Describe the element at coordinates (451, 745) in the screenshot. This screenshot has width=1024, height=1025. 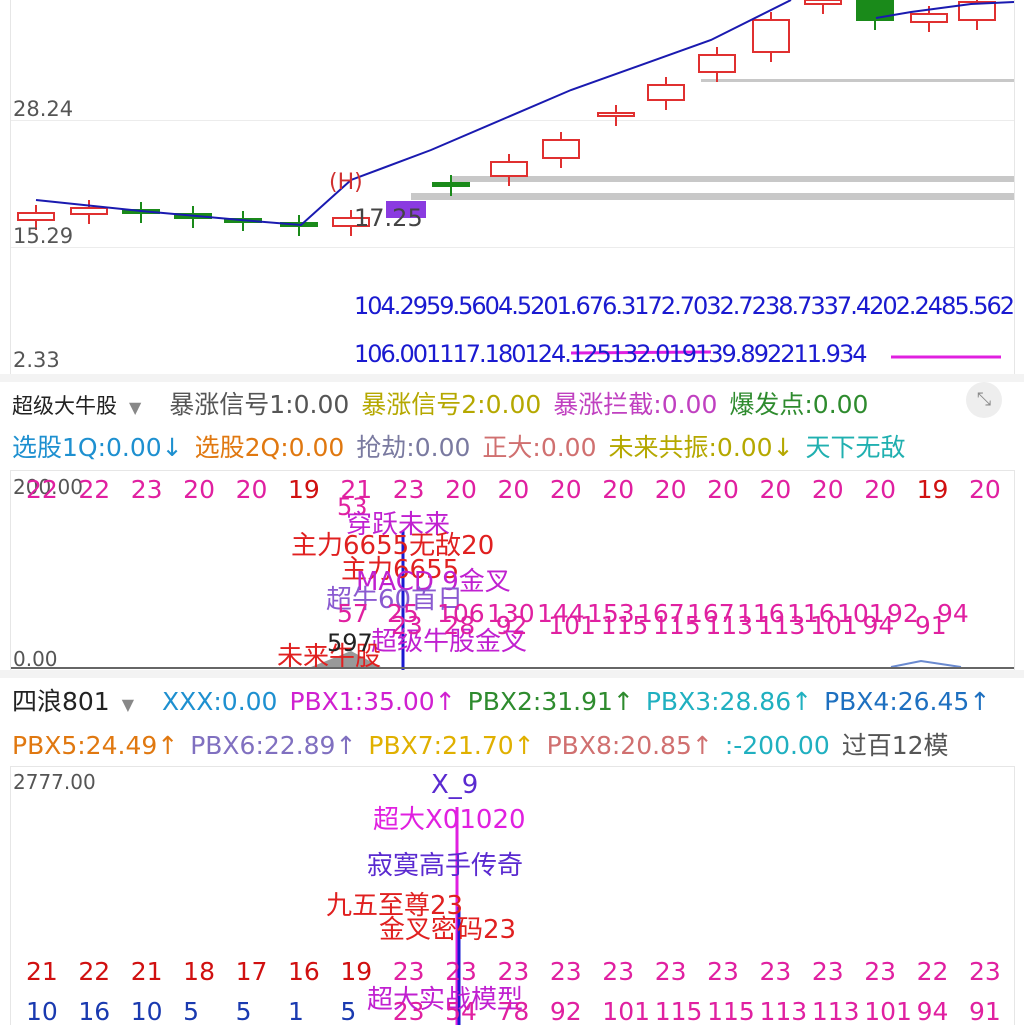
I see `indicator-value: PBX7:21.70↑` at that location.